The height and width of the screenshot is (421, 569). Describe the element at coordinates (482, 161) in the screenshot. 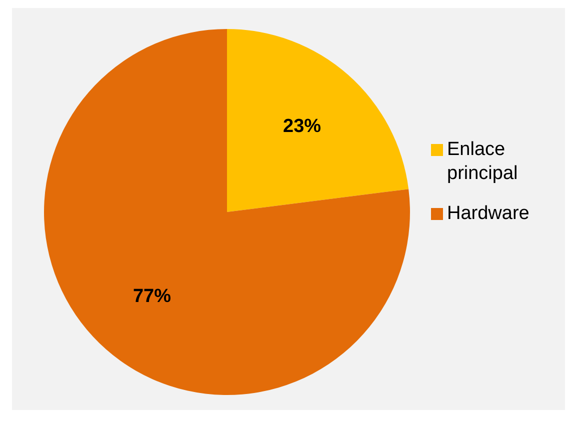

I see `legend-label: Enlace principal` at that location.